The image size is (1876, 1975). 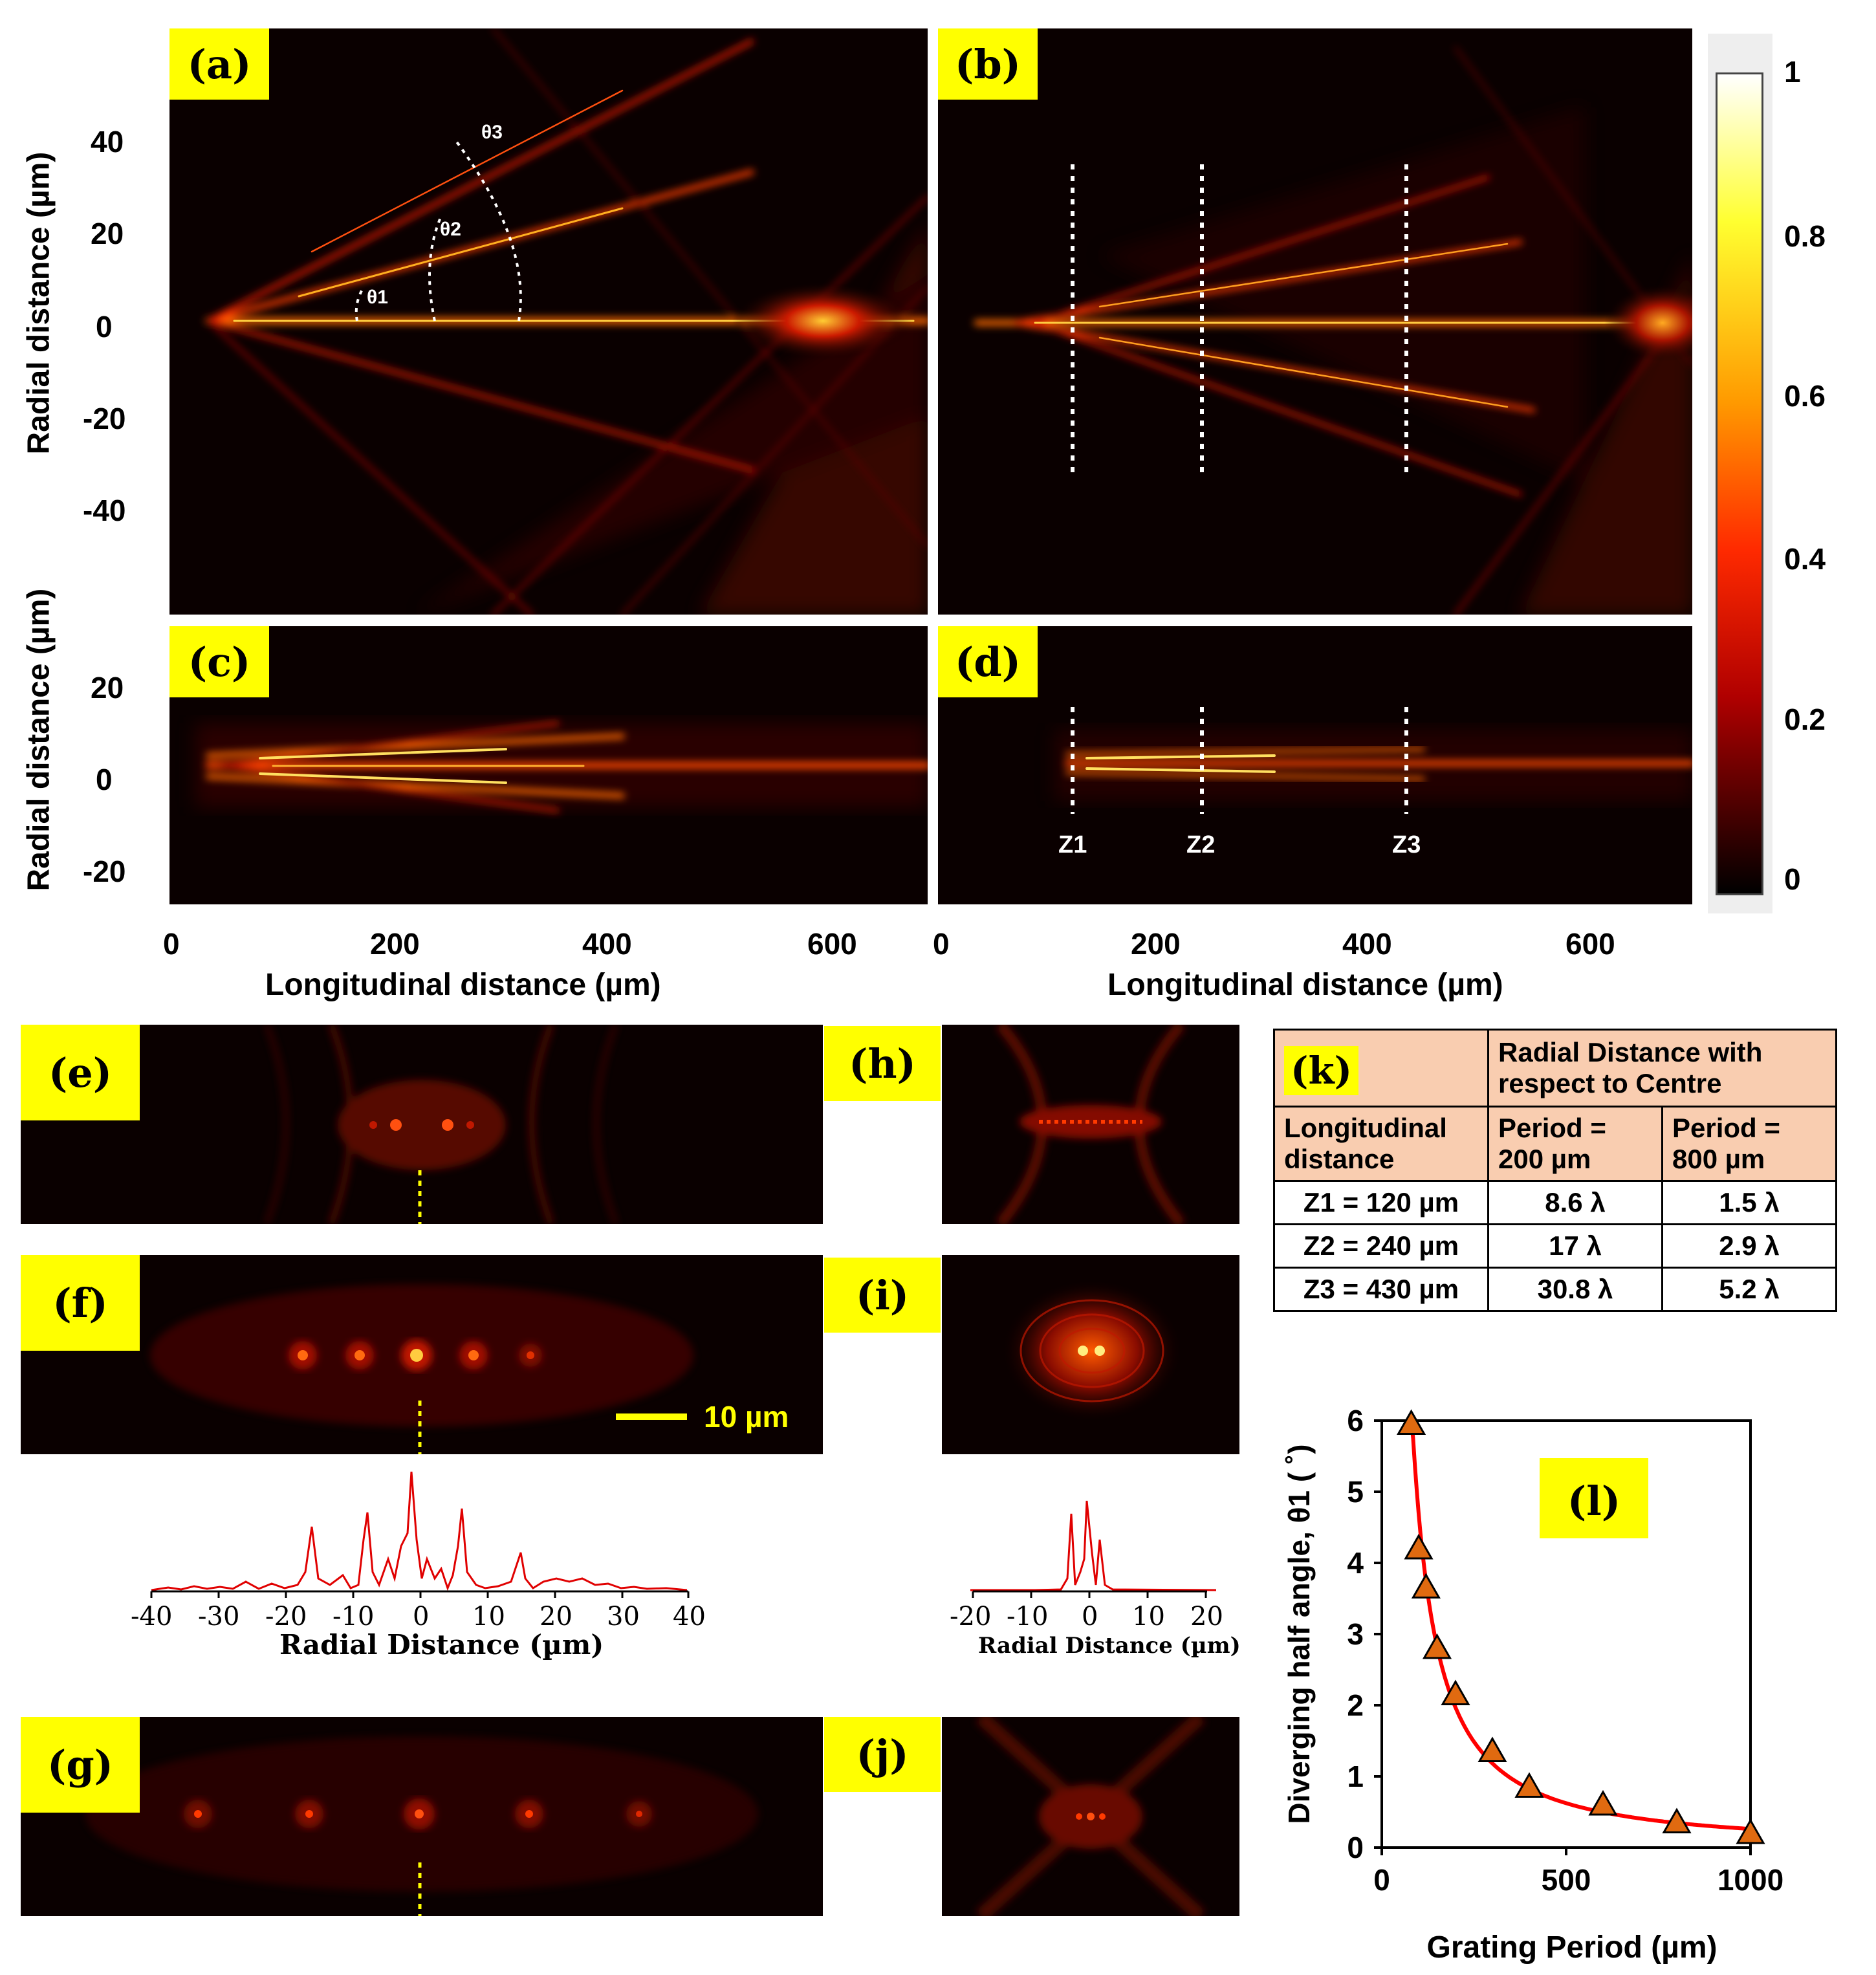 I want to click on pf-xlabel: Radial Distance (µm), so click(x=441, y=1645).